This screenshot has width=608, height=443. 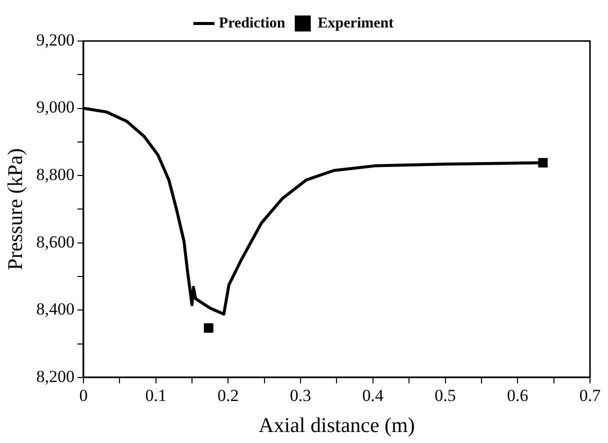 What do you see at coordinates (445, 396) in the screenshot?
I see `x-tick-label: 0.5` at bounding box center [445, 396].